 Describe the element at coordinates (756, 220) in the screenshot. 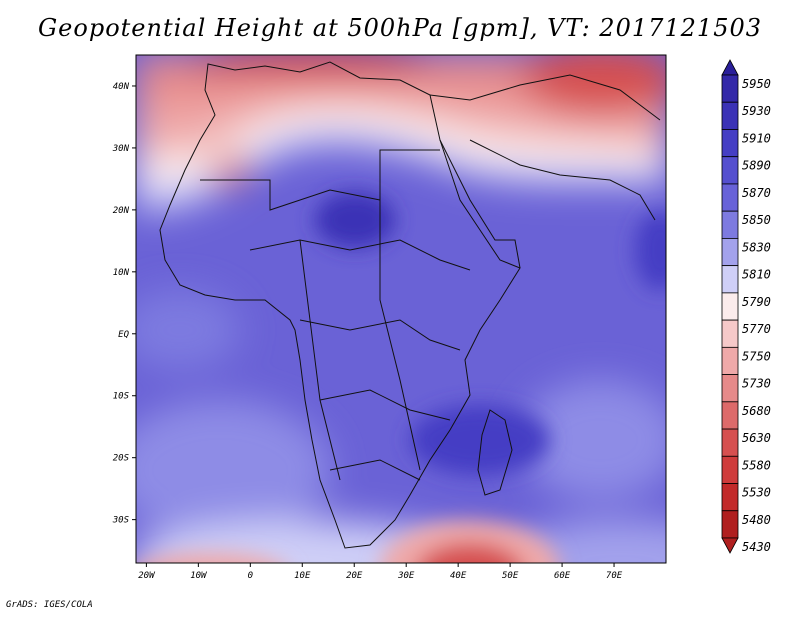

I see `colorbar-label: 5850` at that location.